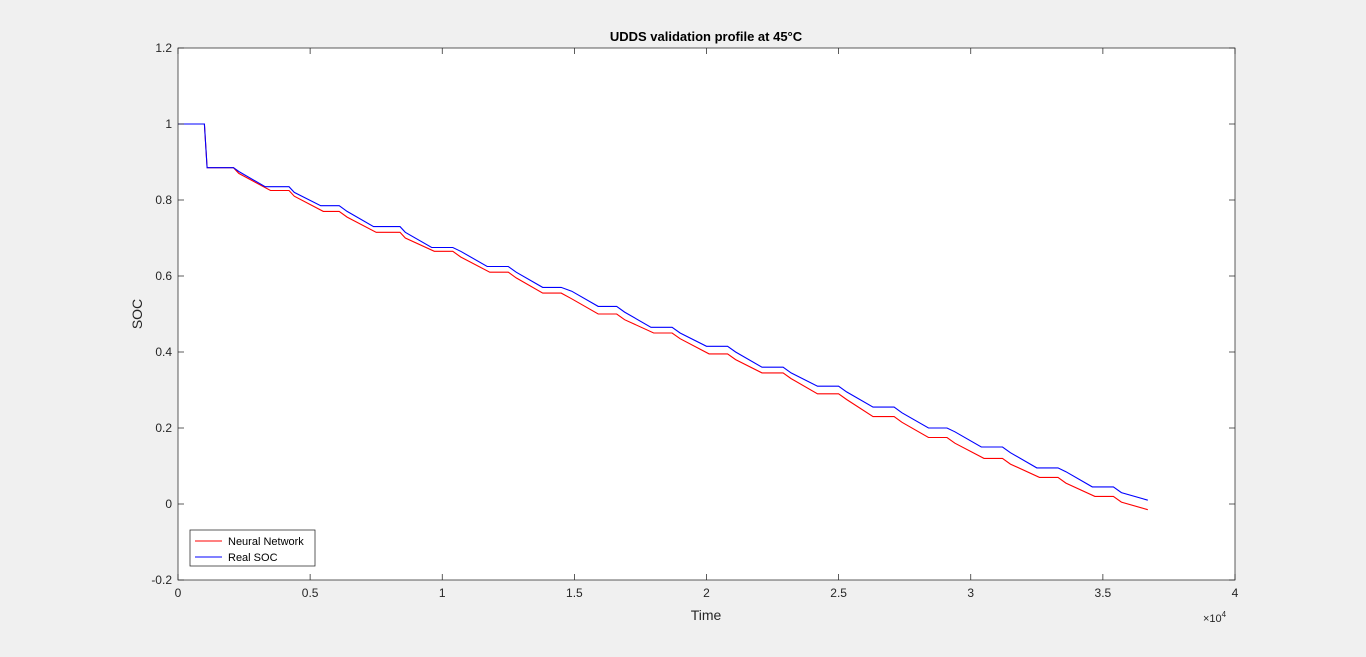  What do you see at coordinates (706, 36) in the screenshot?
I see `chart-title: UDDS validation profile at 45°C` at bounding box center [706, 36].